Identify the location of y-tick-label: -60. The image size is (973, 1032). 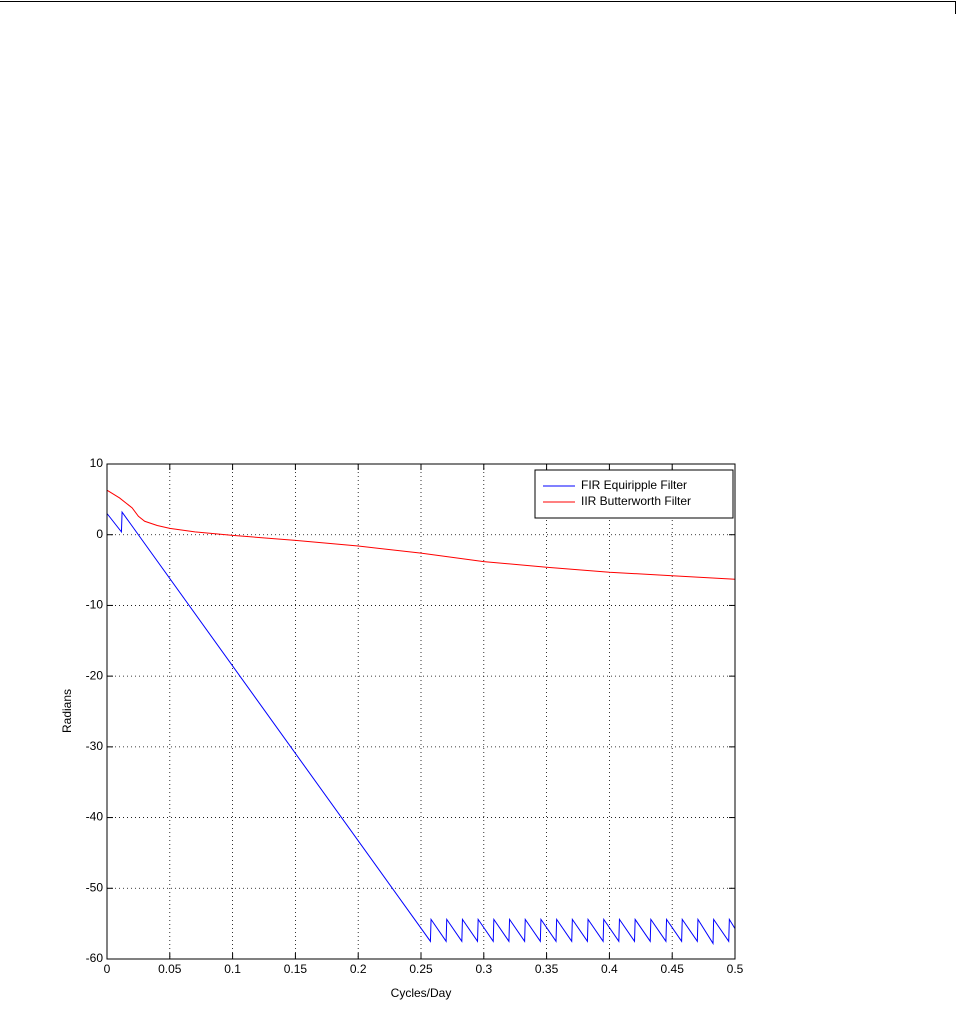
(95, 958).